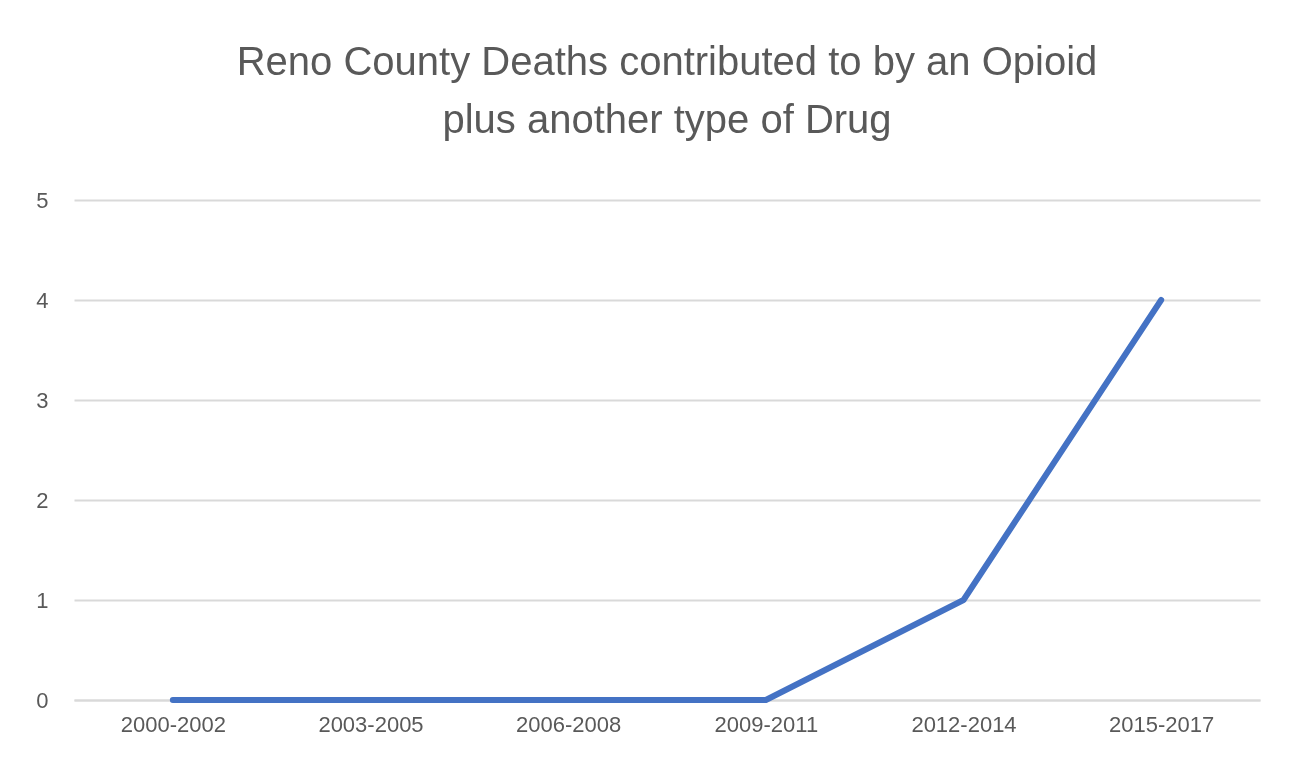 This screenshot has width=1299, height=777. What do you see at coordinates (569, 724) in the screenshot?
I see `x-tick-label: 2006-2008` at bounding box center [569, 724].